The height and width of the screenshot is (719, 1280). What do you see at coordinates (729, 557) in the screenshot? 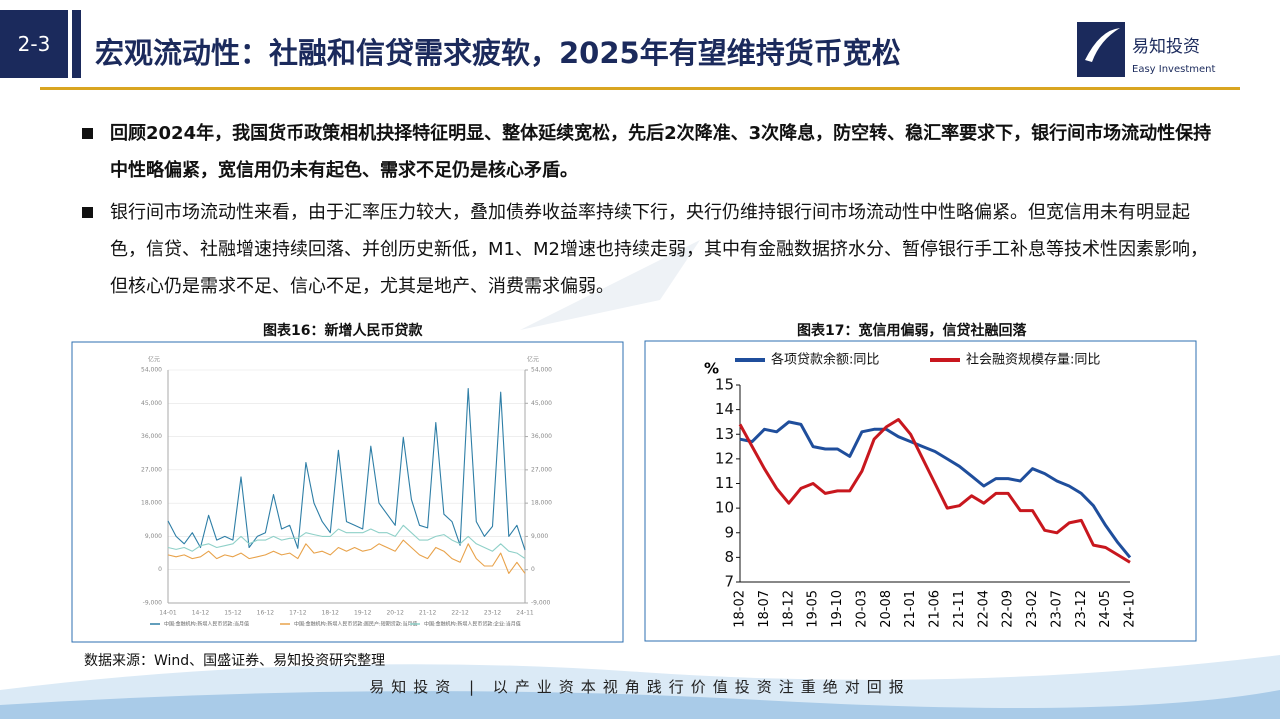
I see `y-tick-label: 8` at bounding box center [729, 557].